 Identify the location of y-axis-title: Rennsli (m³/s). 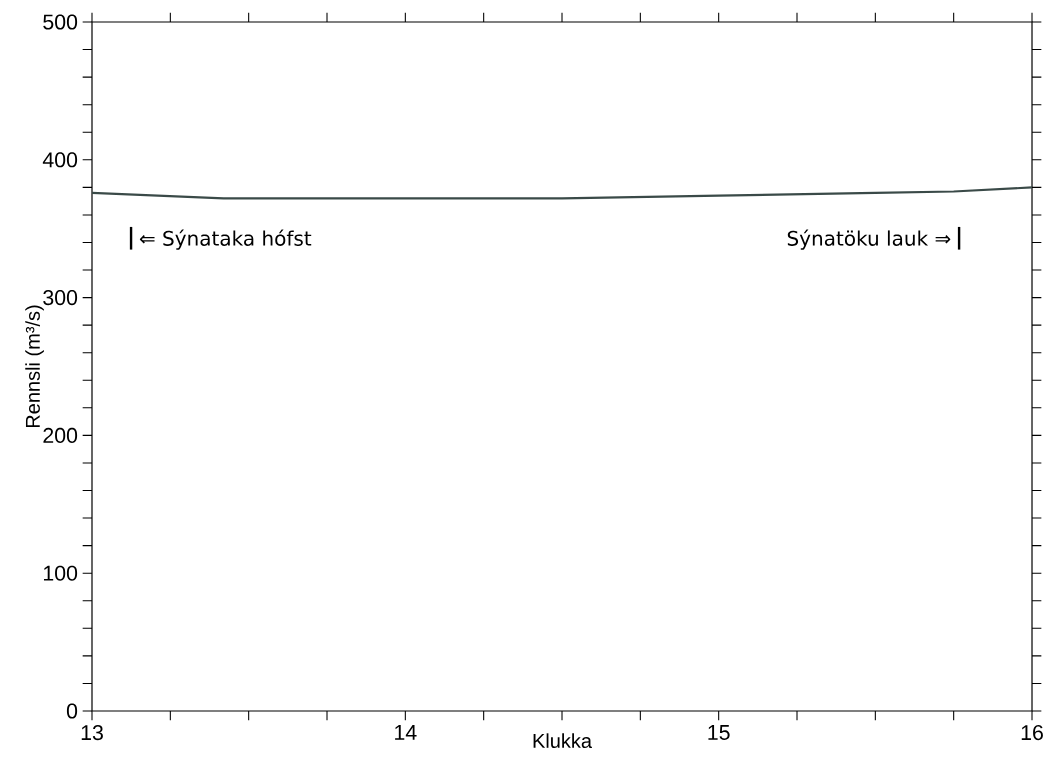
(34, 366).